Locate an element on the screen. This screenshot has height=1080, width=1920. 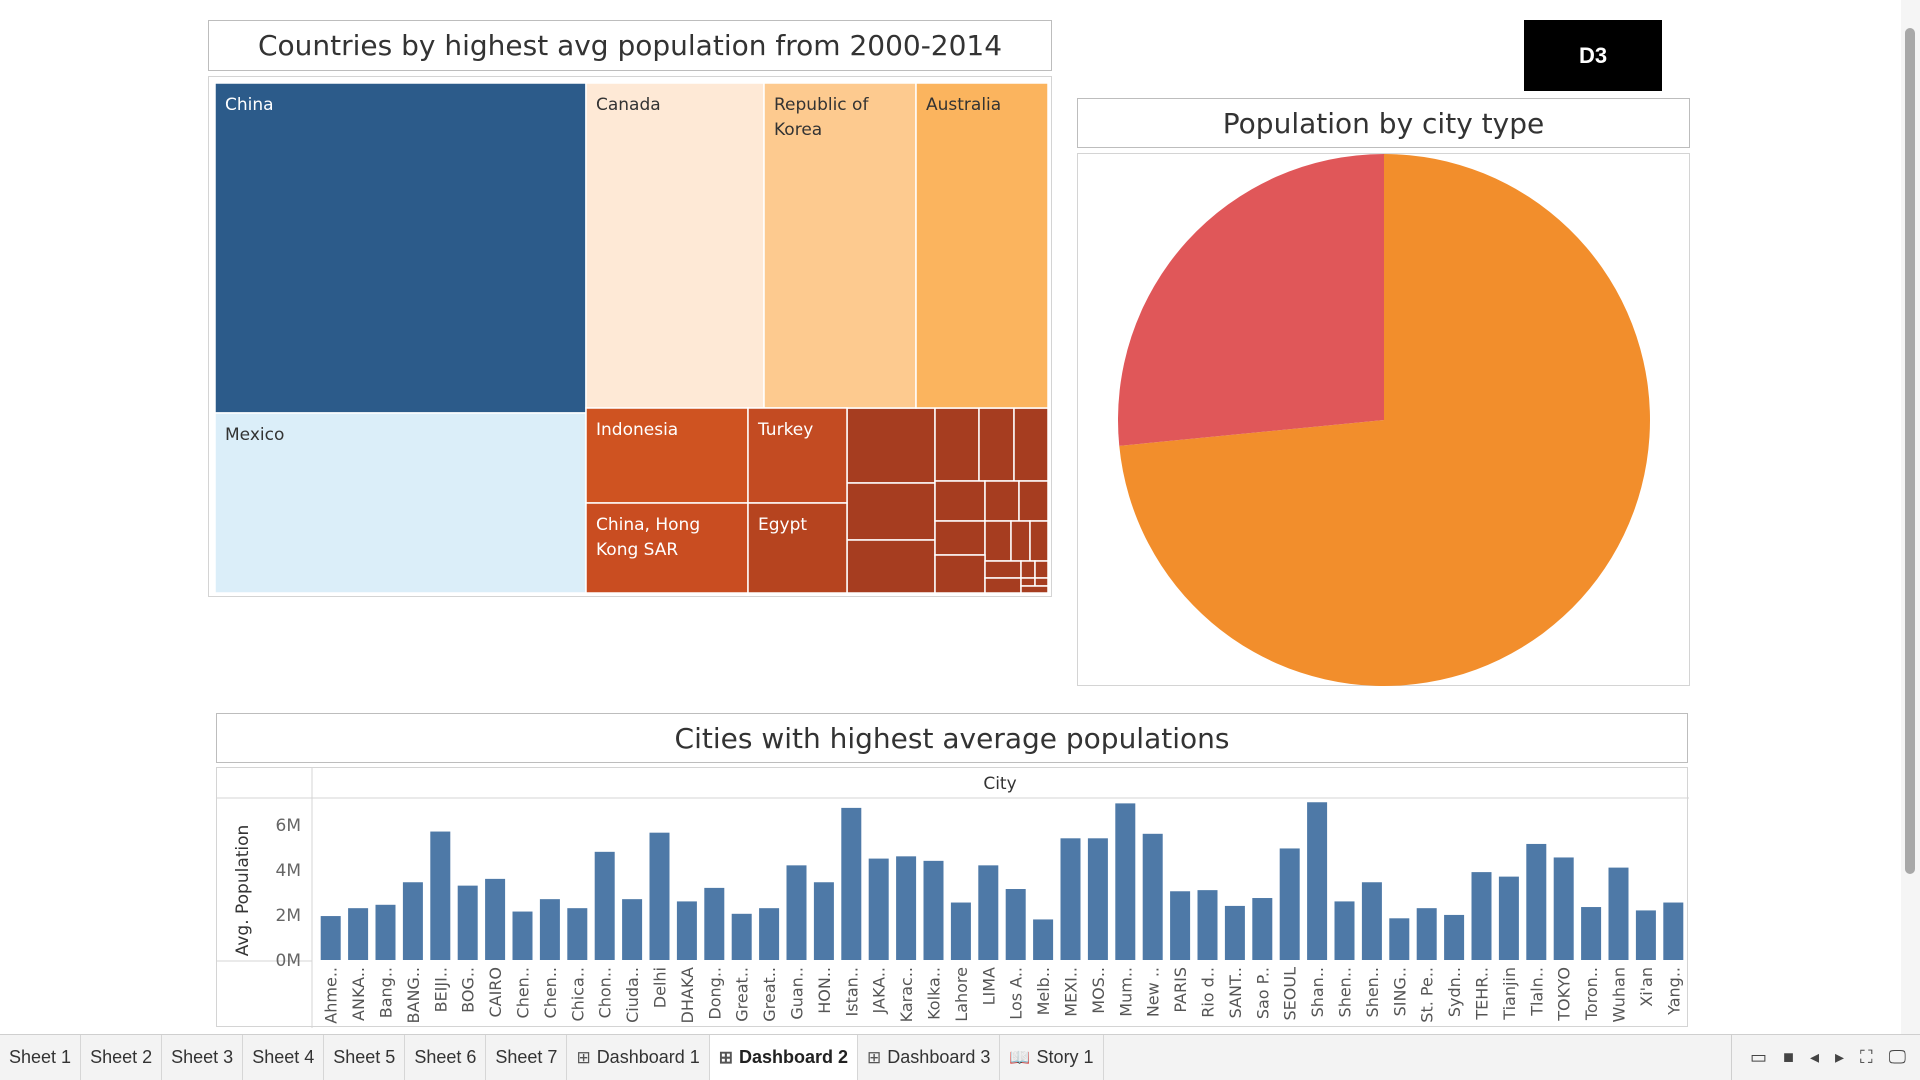
tab-sheet-3: Sheet 3 is located at coordinates (203, 1057).